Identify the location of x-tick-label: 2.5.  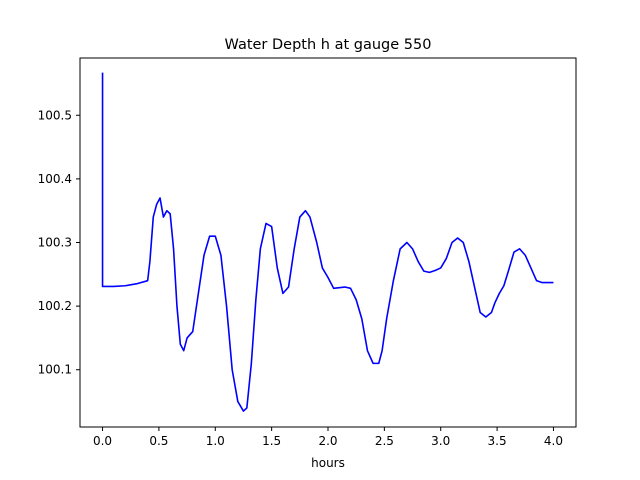
(384, 441).